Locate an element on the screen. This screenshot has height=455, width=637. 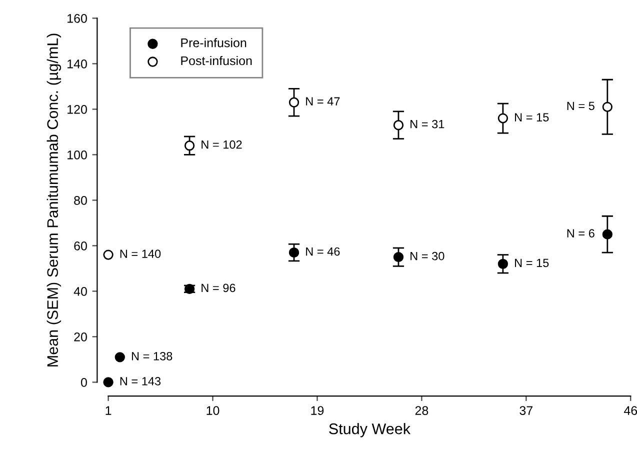
y-tick-label: 20 is located at coordinates (80, 337).